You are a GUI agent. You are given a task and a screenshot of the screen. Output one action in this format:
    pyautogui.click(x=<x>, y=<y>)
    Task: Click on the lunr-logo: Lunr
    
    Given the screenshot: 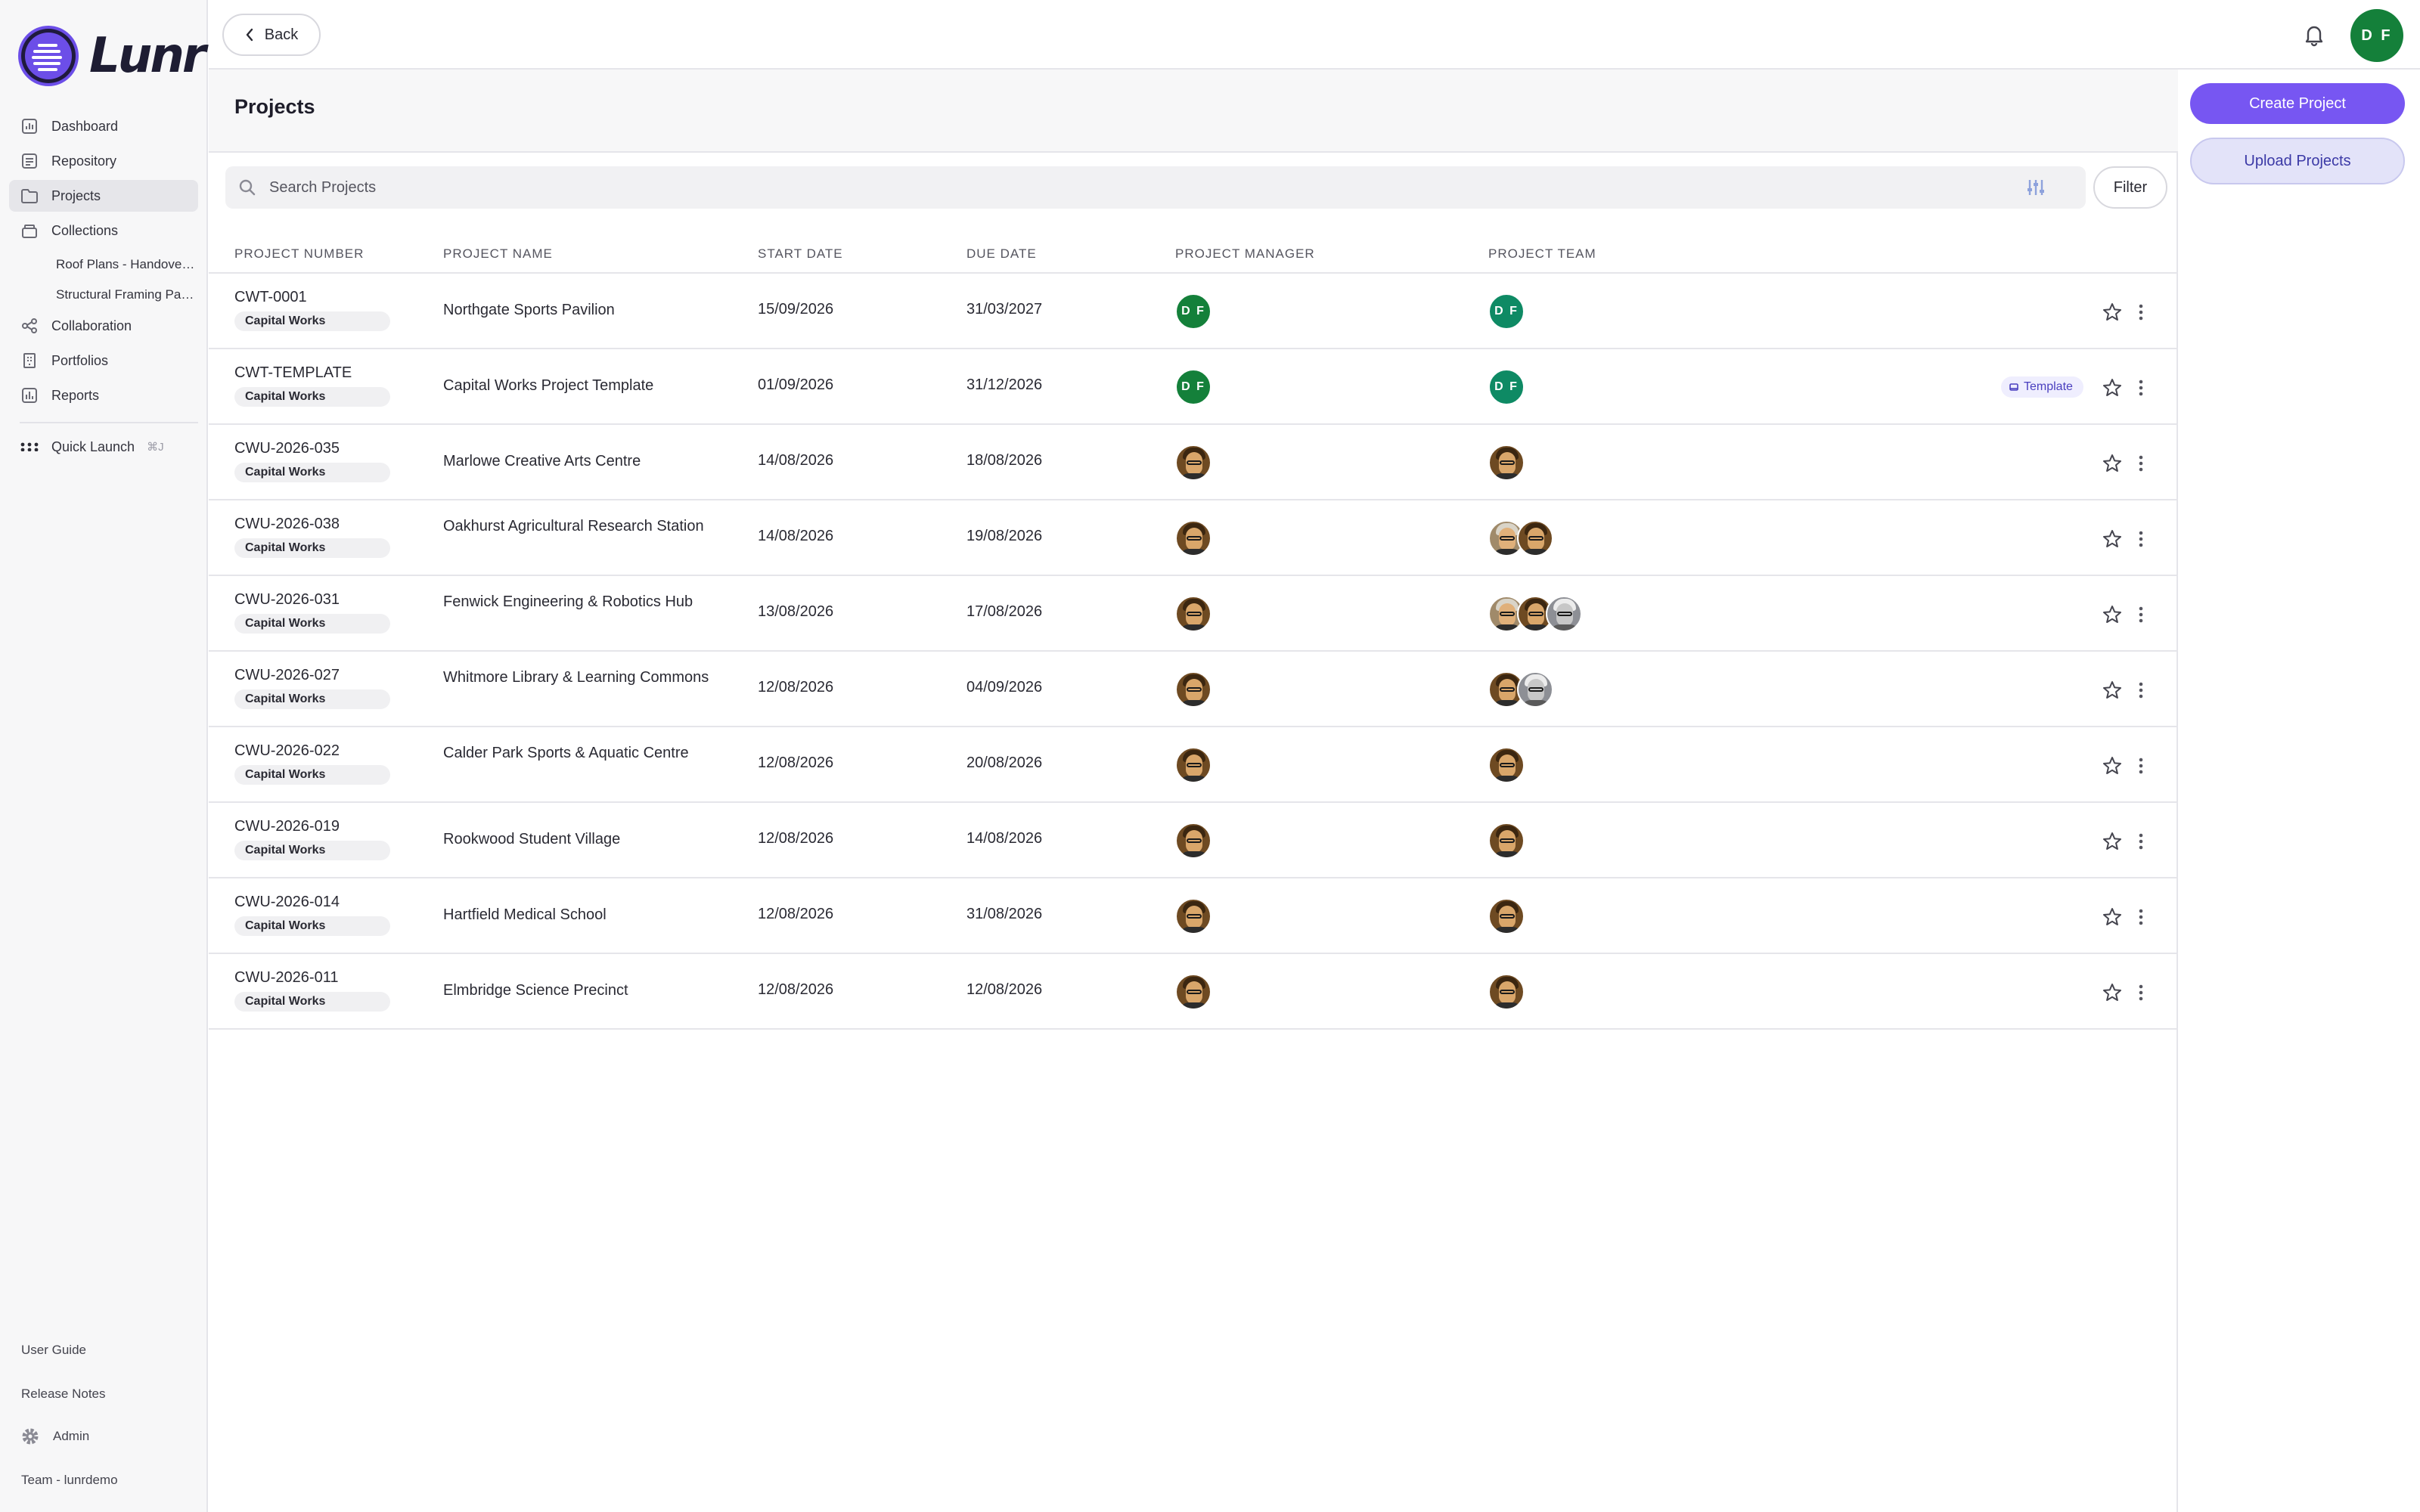 What is the action you would take?
    pyautogui.click(x=111, y=56)
    